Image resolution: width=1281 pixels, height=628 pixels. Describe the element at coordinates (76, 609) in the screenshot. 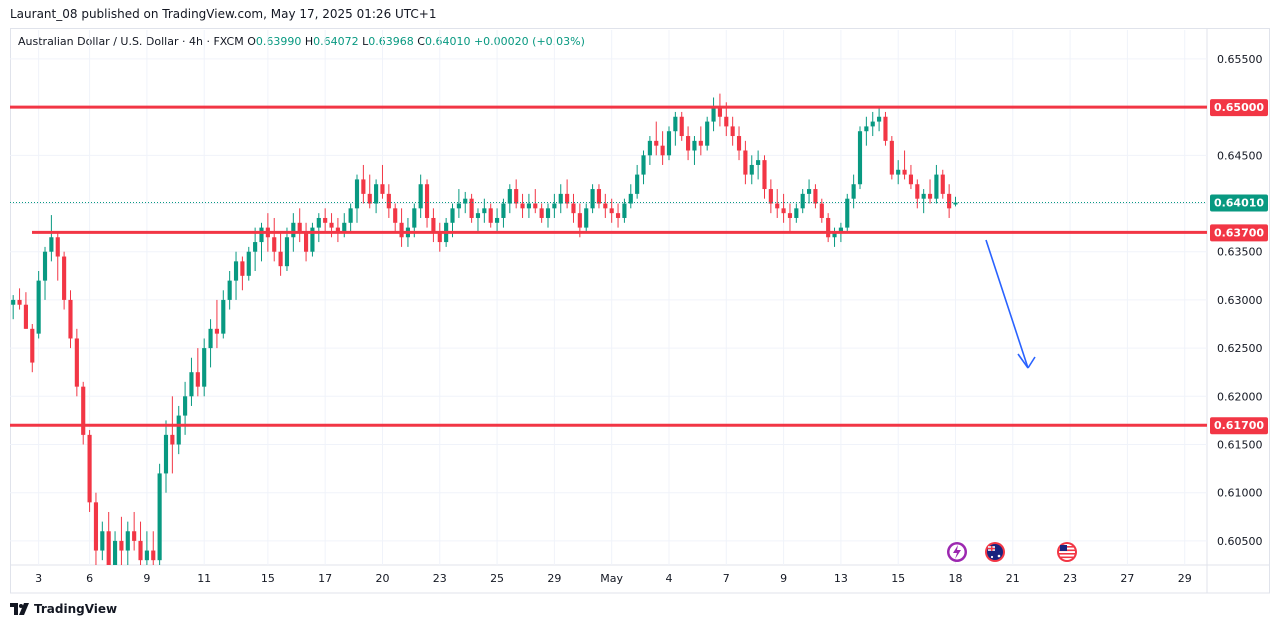

I see `brand-name: TradingView` at that location.